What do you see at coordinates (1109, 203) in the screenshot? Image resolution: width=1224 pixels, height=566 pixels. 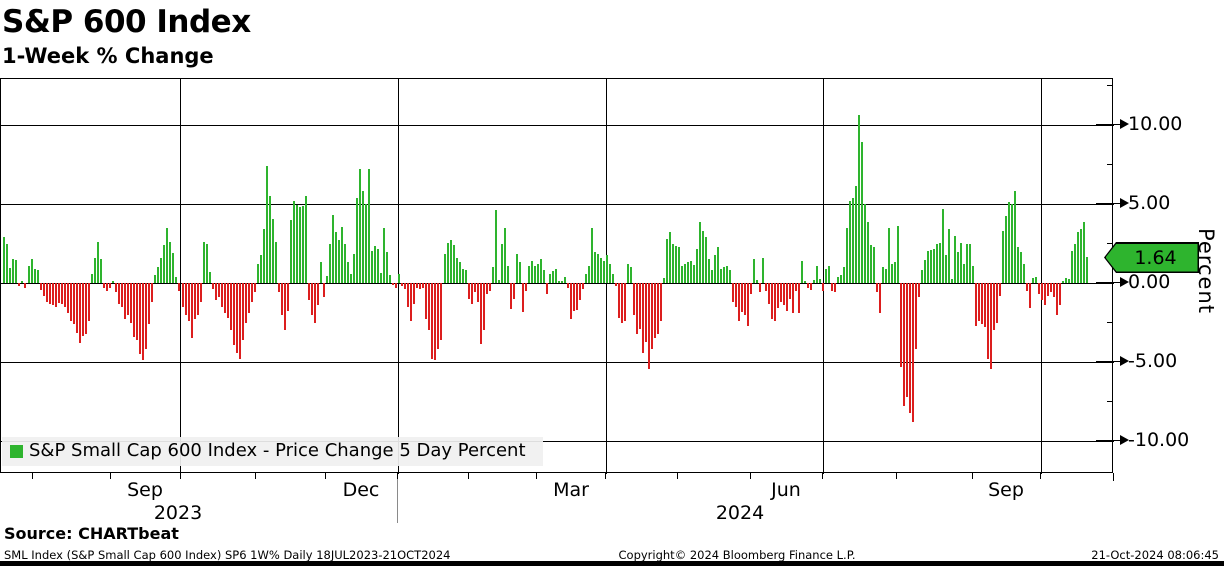 I see `y-axis-major-tick` at bounding box center [1109, 203].